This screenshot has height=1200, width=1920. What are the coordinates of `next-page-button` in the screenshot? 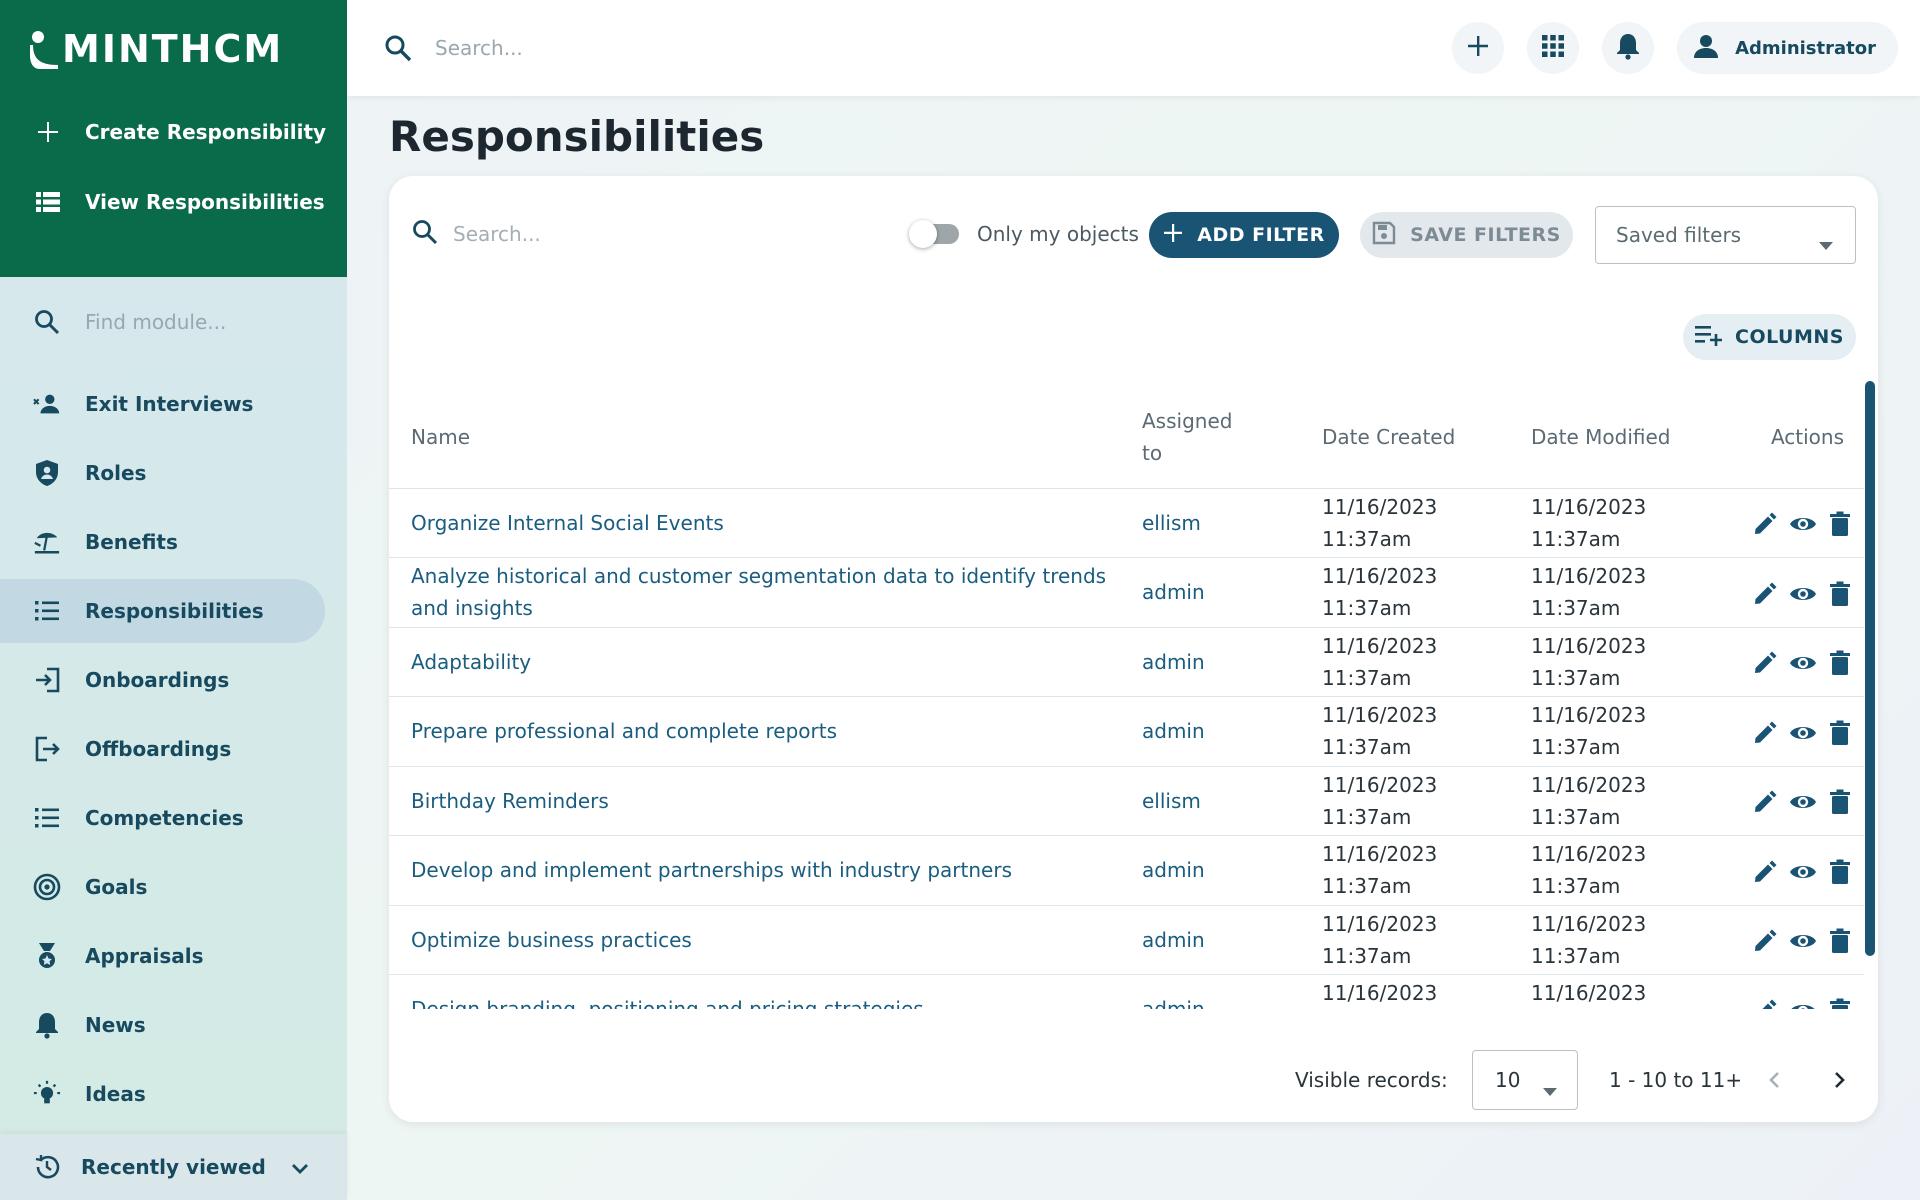 It's located at (1839, 1082).